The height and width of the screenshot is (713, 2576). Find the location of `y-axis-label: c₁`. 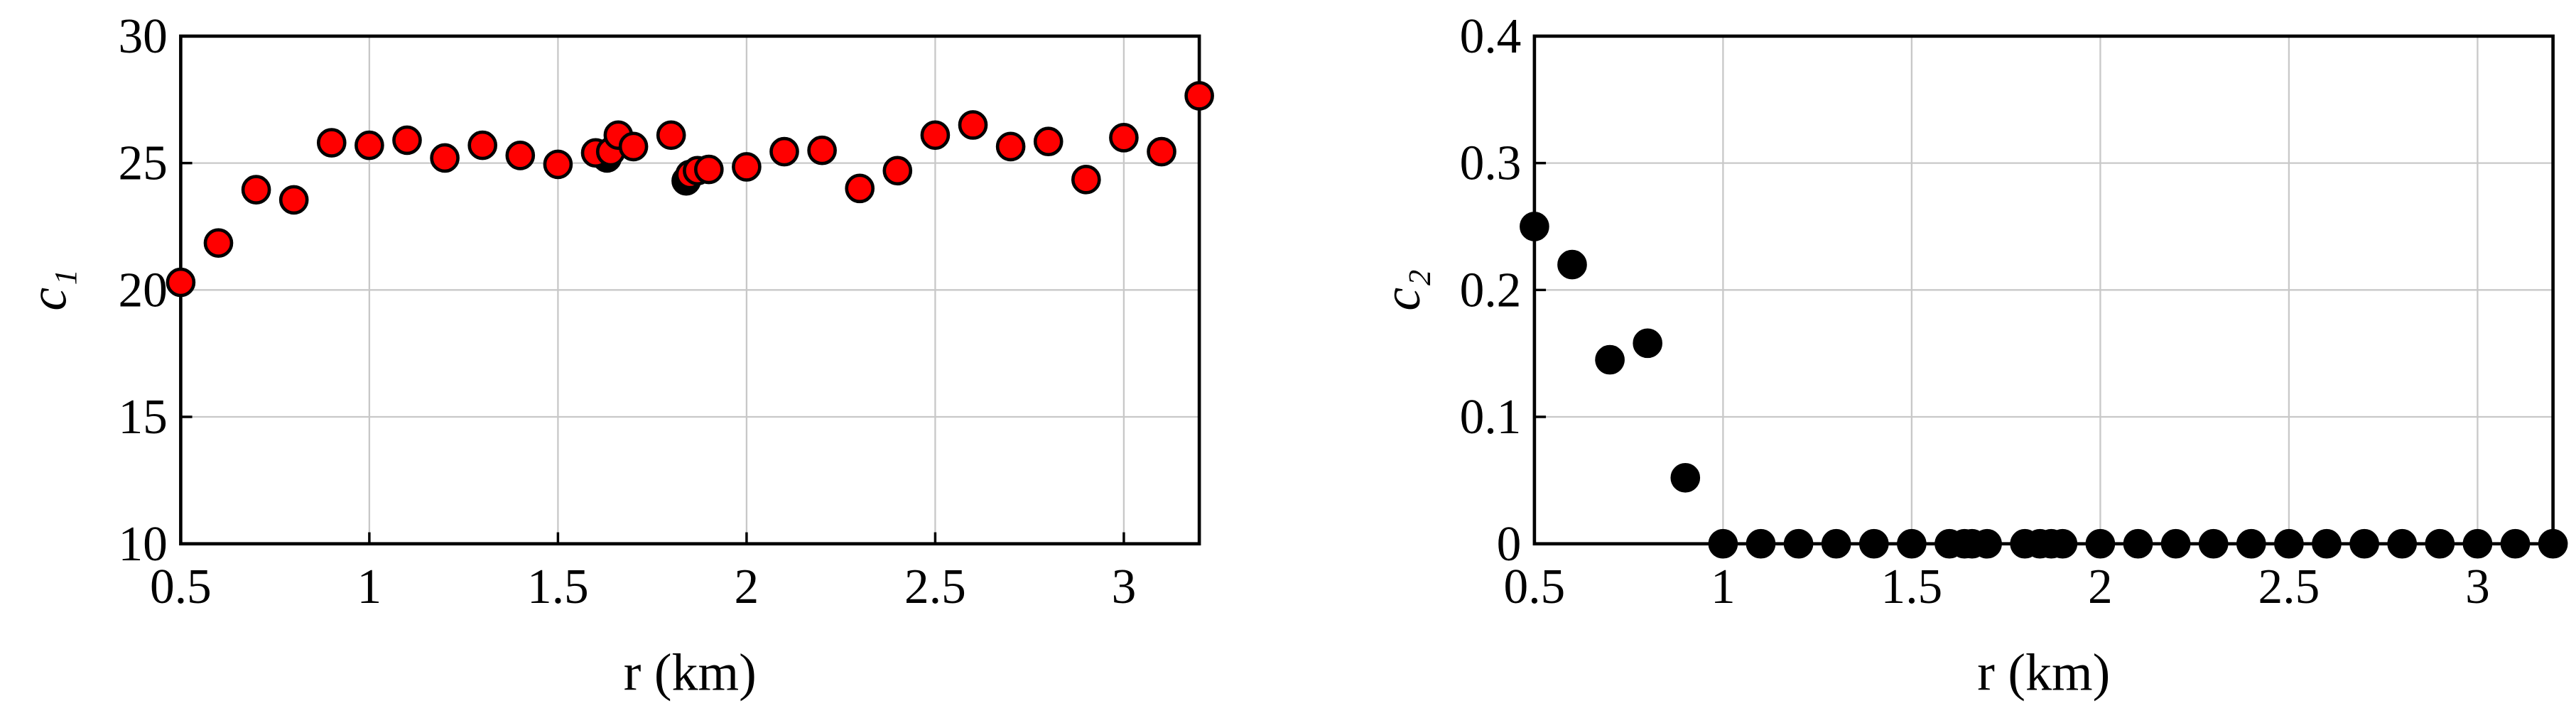

y-axis-label: c₁ is located at coordinates (49, 290).